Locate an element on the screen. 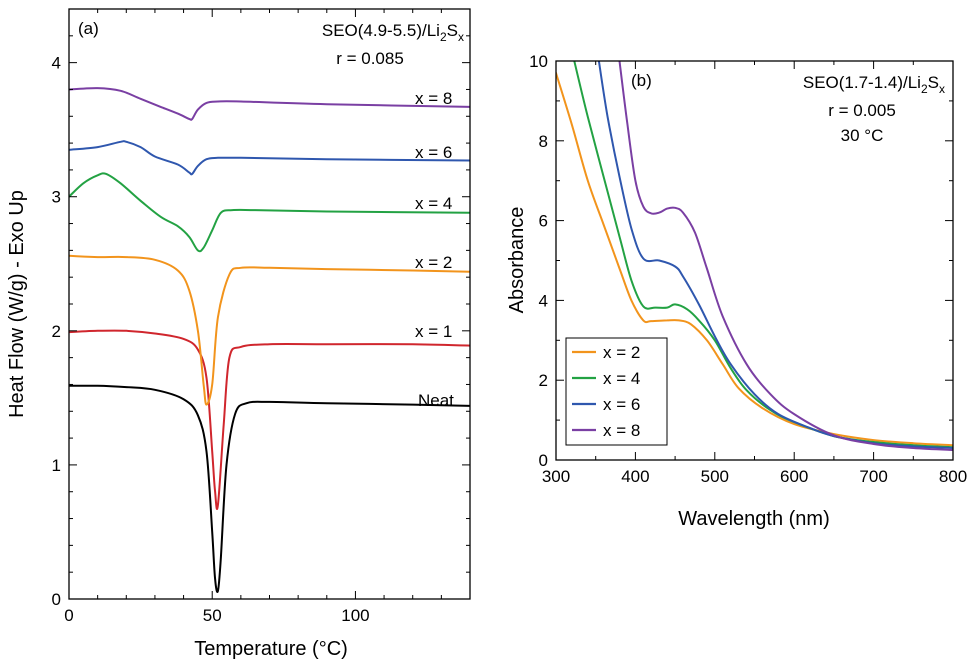 Image resolution: width=969 pixels, height=662 pixels. panel-b-x-tick-label: 300 is located at coordinates (556, 476).